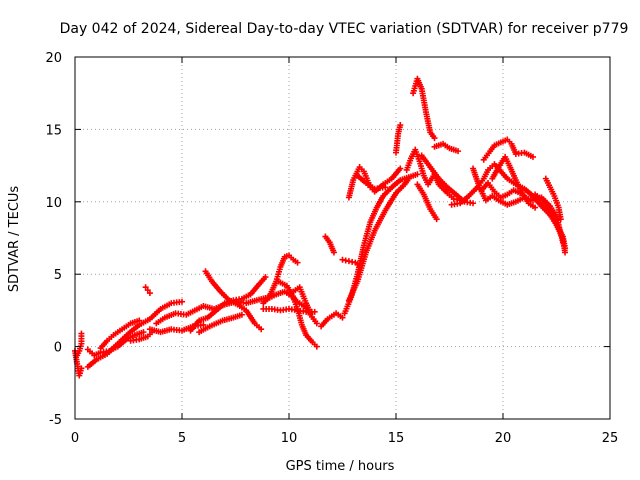 Image resolution: width=640 pixels, height=480 pixels. I want to click on series-sat-f, so click(141, 336).